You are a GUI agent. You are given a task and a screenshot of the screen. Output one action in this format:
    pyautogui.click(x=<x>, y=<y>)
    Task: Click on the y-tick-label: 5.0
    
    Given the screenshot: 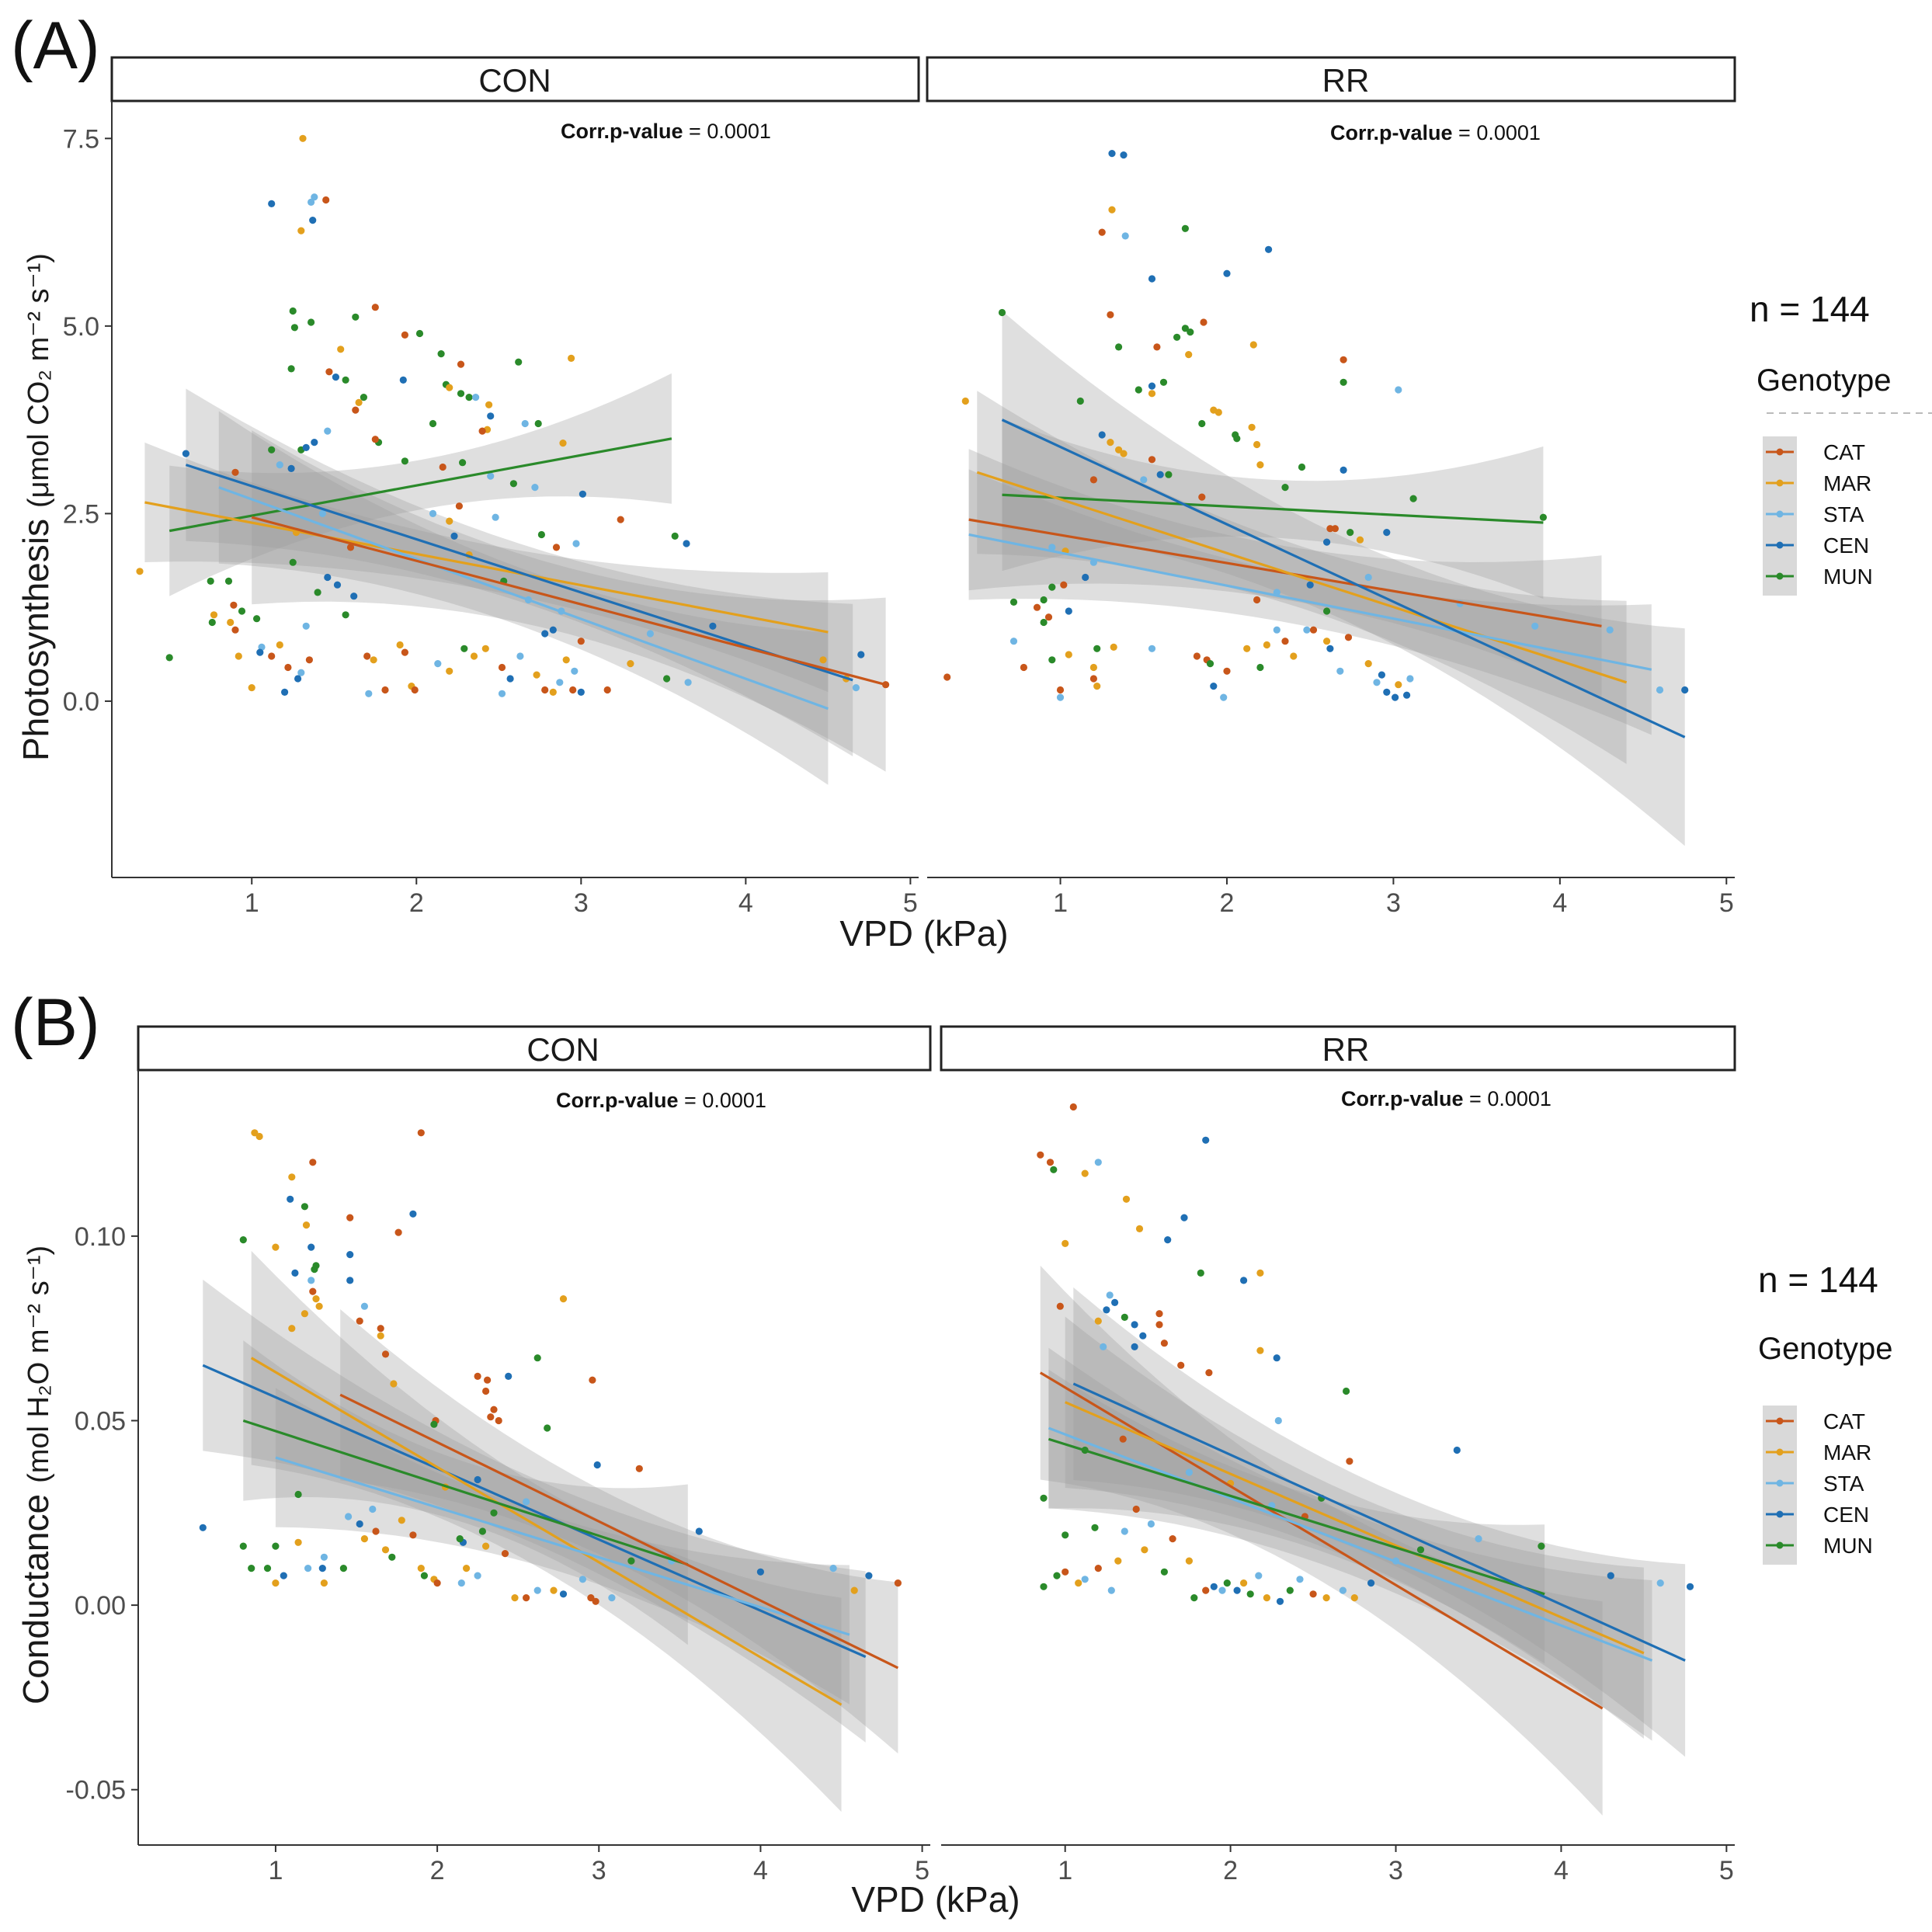 What is the action you would take?
    pyautogui.click(x=81, y=327)
    